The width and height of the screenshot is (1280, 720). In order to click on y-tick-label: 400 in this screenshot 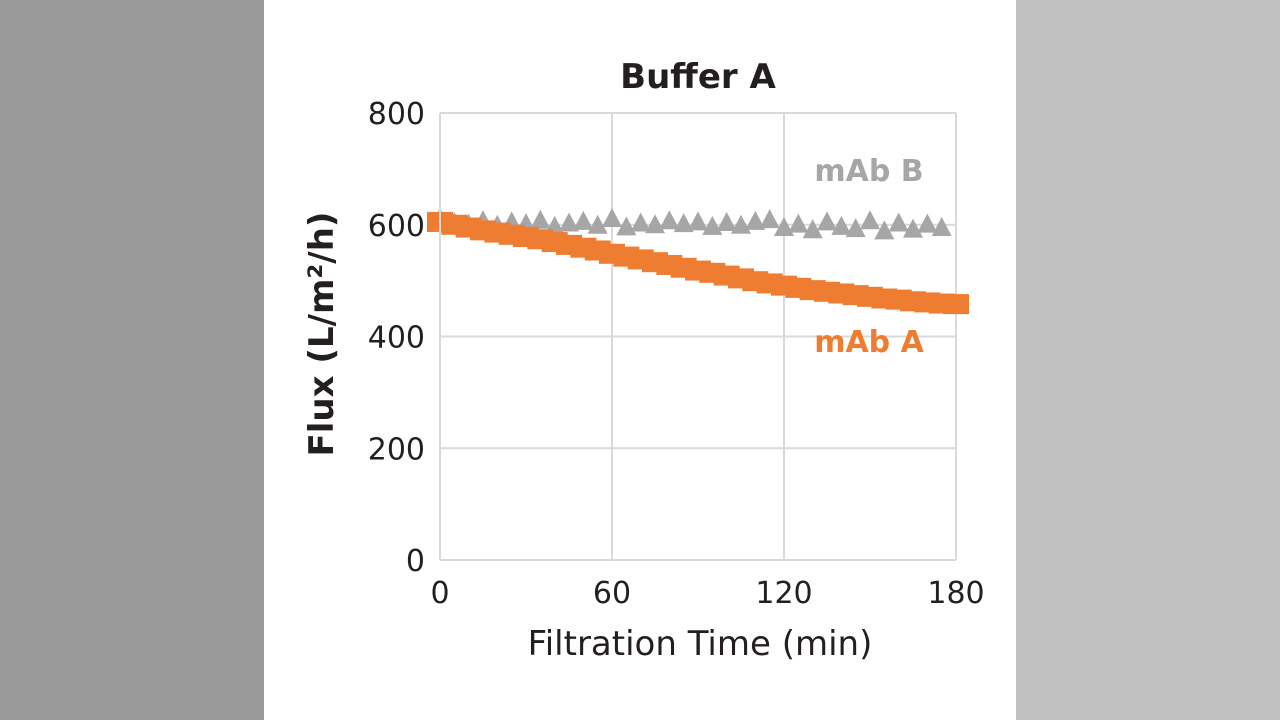, I will do `click(396, 338)`.